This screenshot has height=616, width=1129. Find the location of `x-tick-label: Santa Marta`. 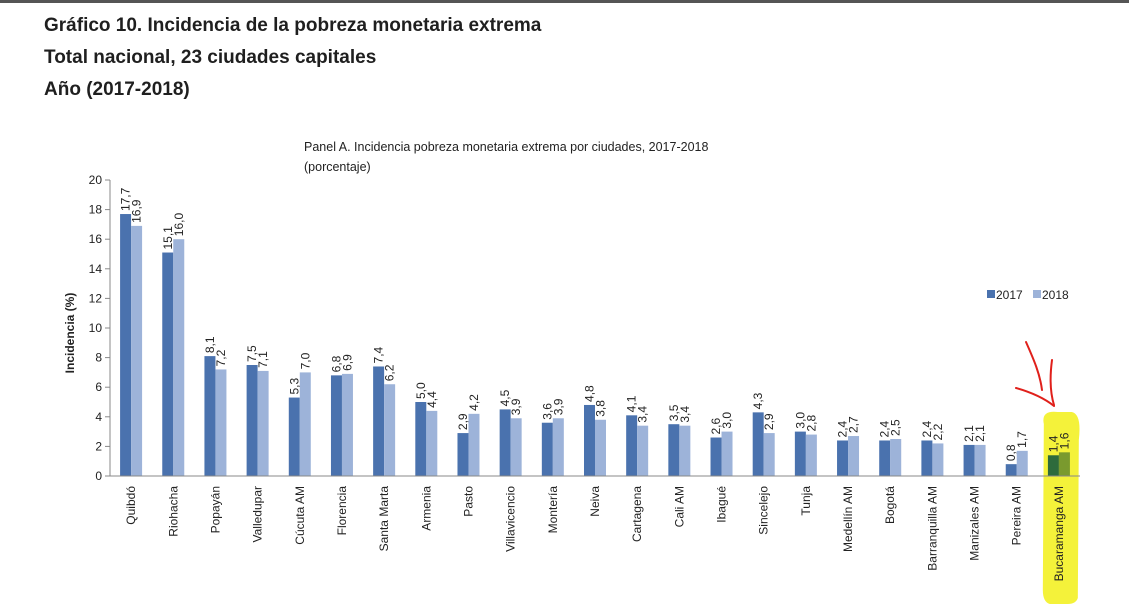

x-tick-label: Santa Marta is located at coordinates (384, 519).